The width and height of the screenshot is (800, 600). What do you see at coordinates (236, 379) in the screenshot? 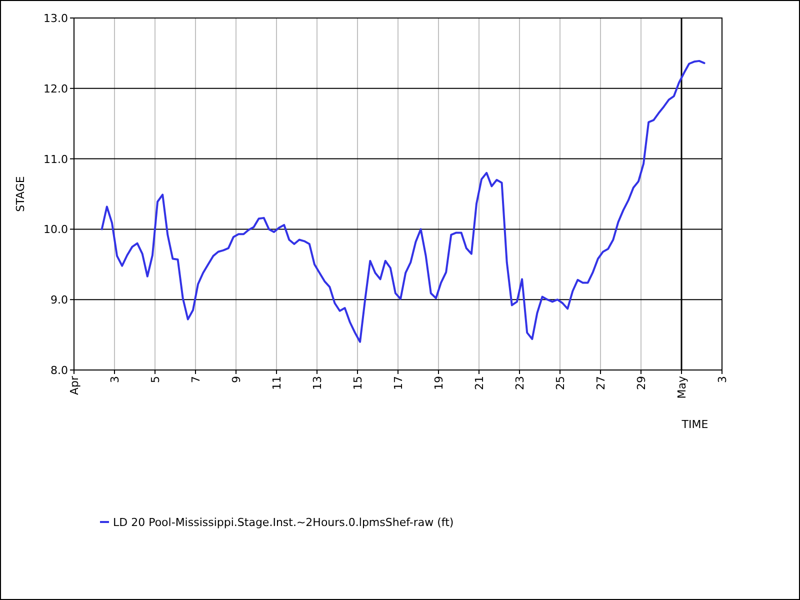
I see `x-tick-label: 9` at bounding box center [236, 379].